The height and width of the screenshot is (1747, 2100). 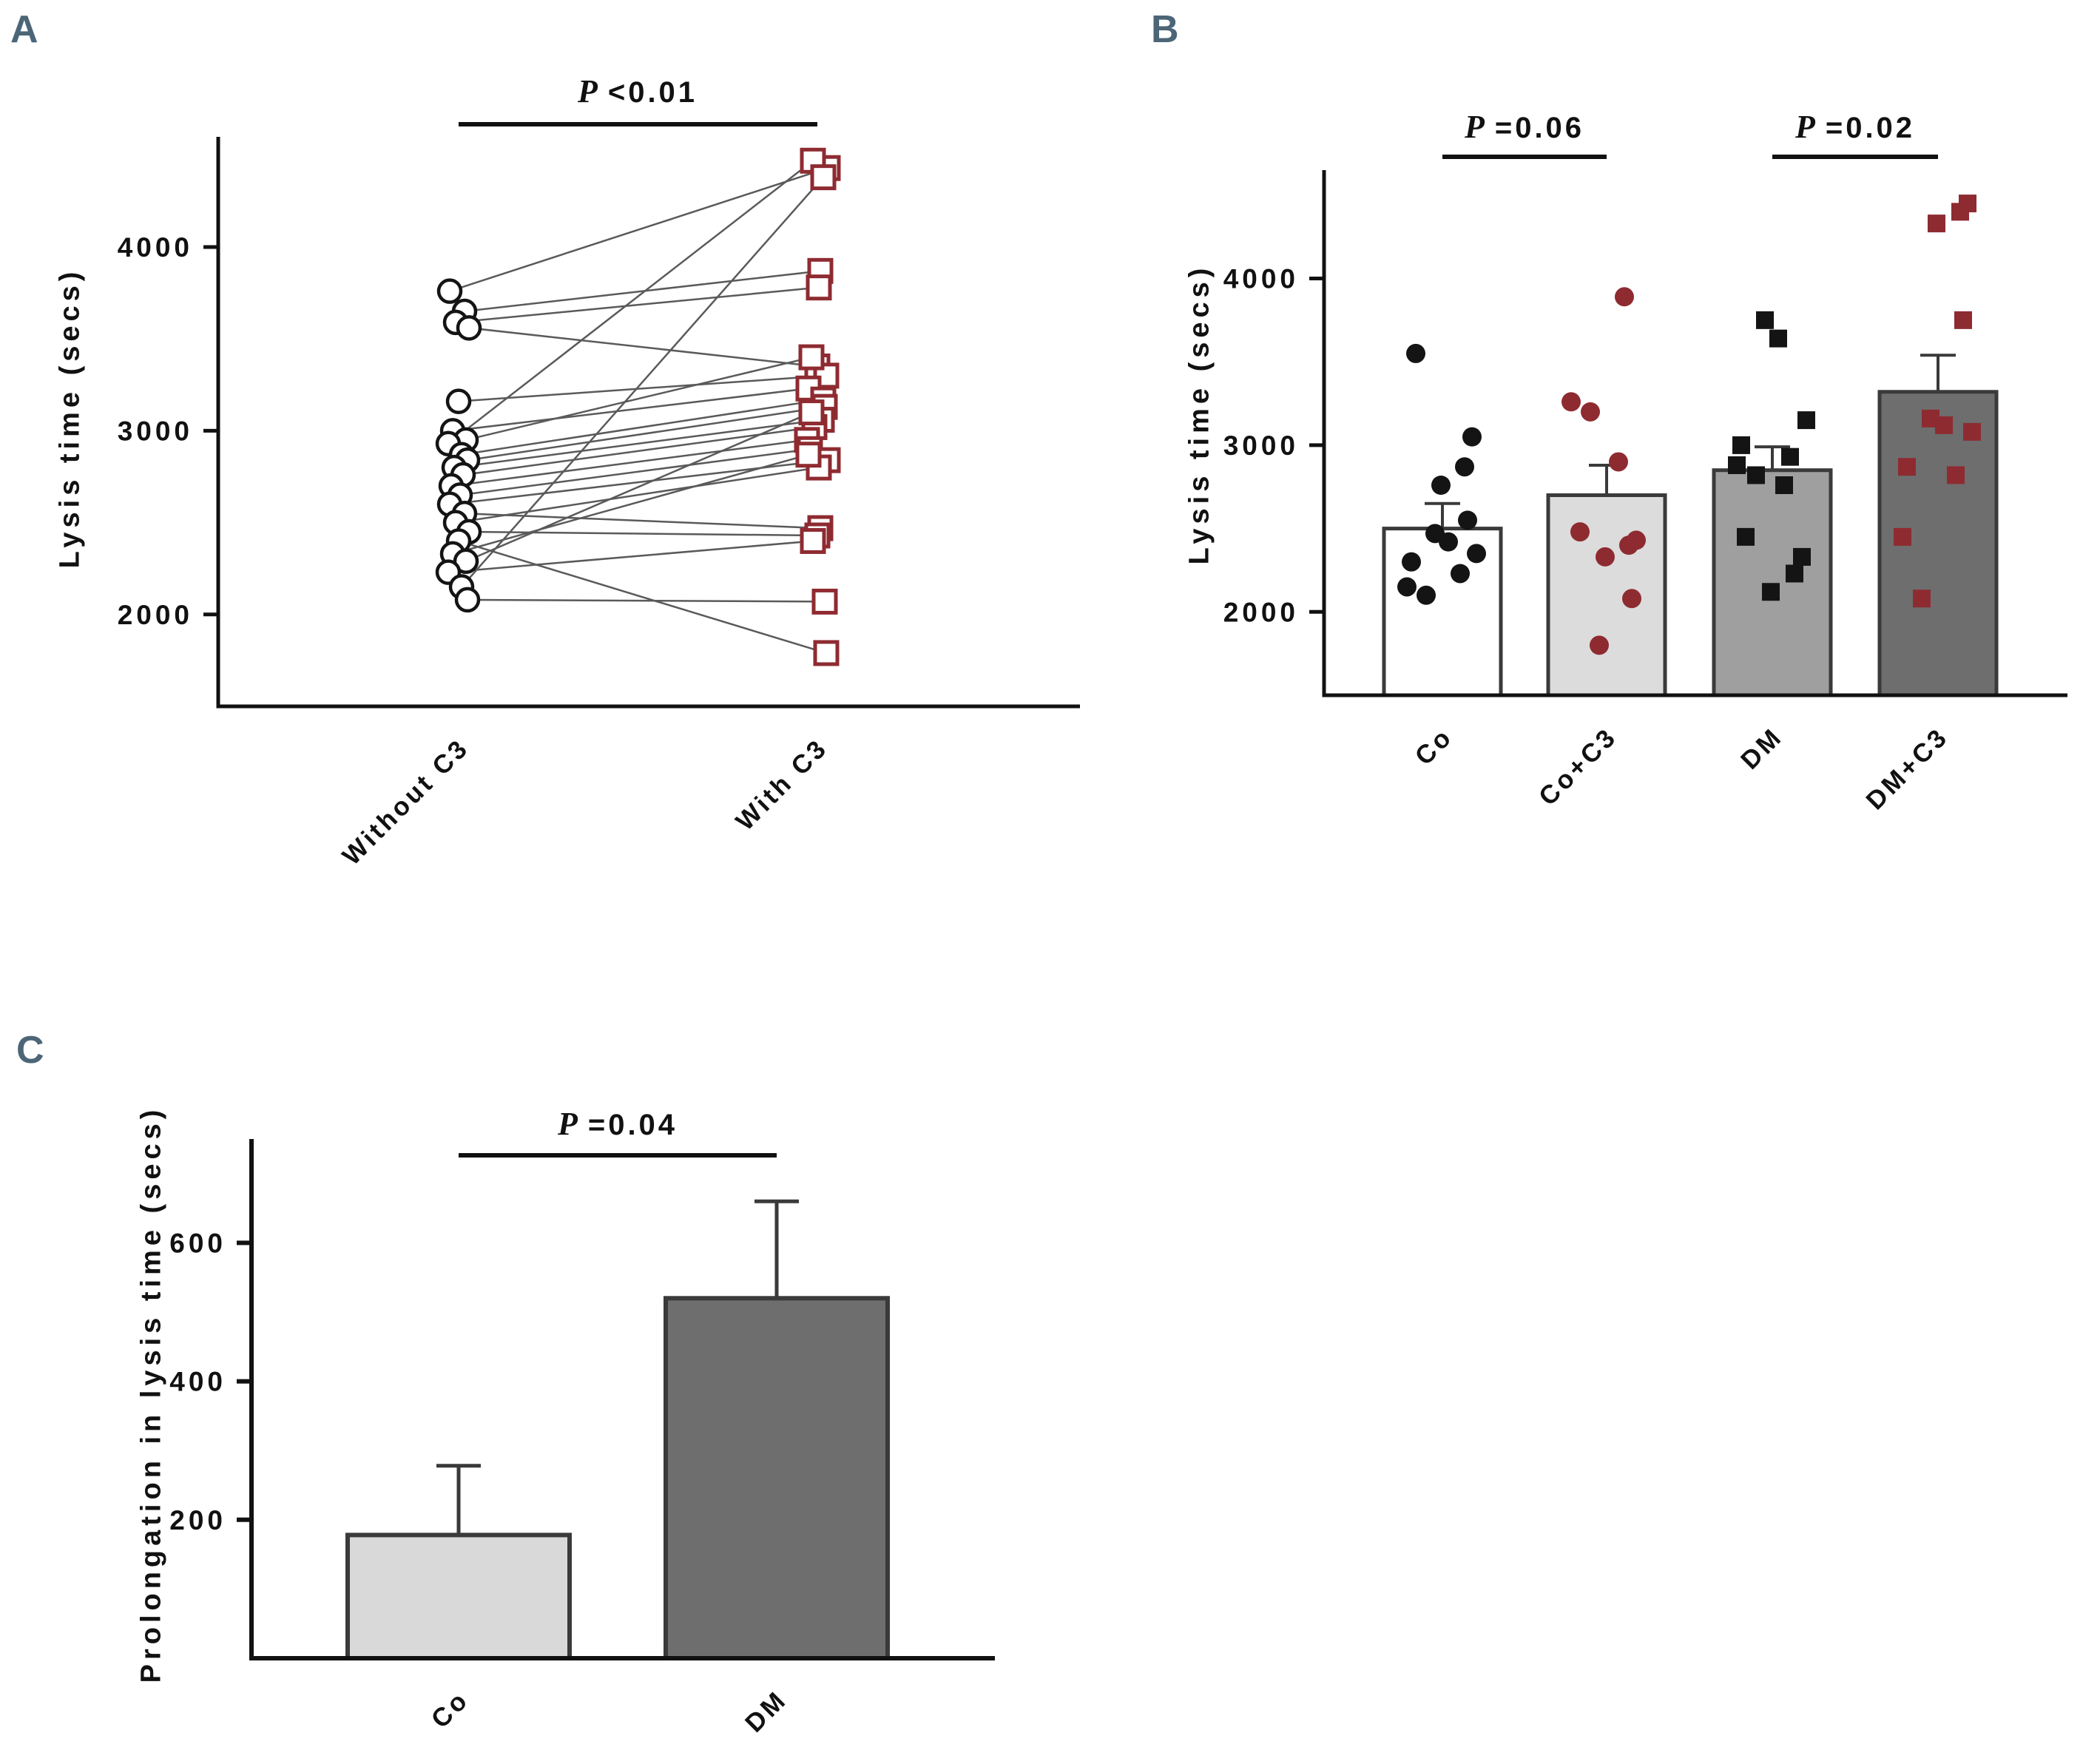 I want to click on x-category-label: Without C3, so click(x=405, y=802).